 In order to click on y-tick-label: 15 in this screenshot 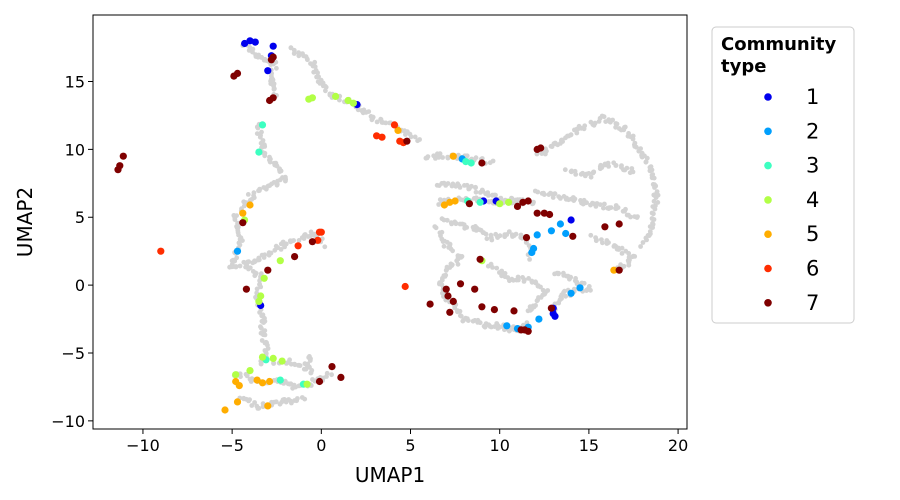, I will do `click(75, 82)`.